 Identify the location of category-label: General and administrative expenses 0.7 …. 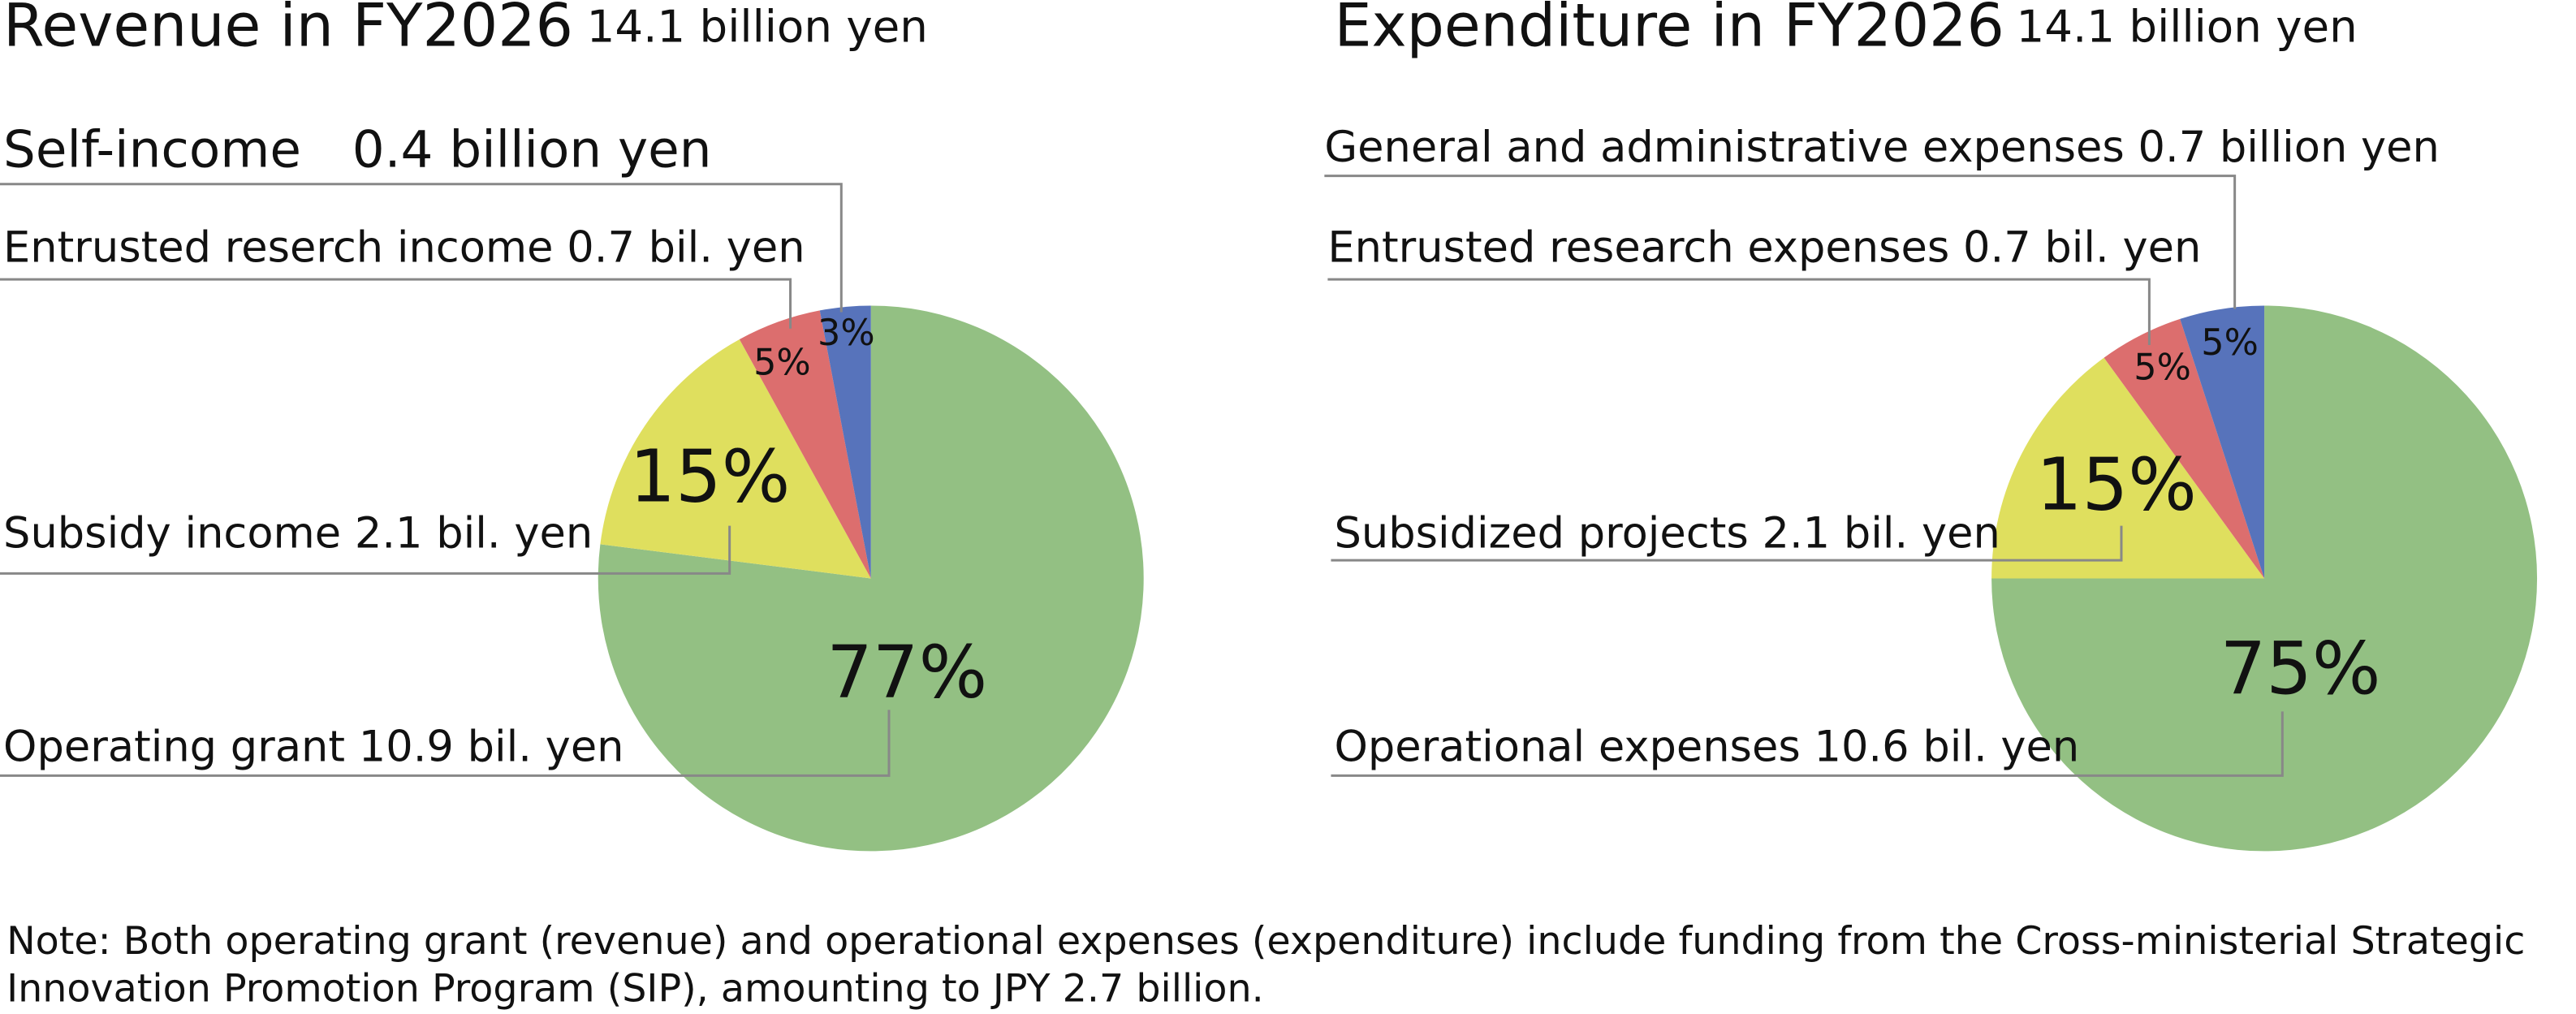
(1882, 147).